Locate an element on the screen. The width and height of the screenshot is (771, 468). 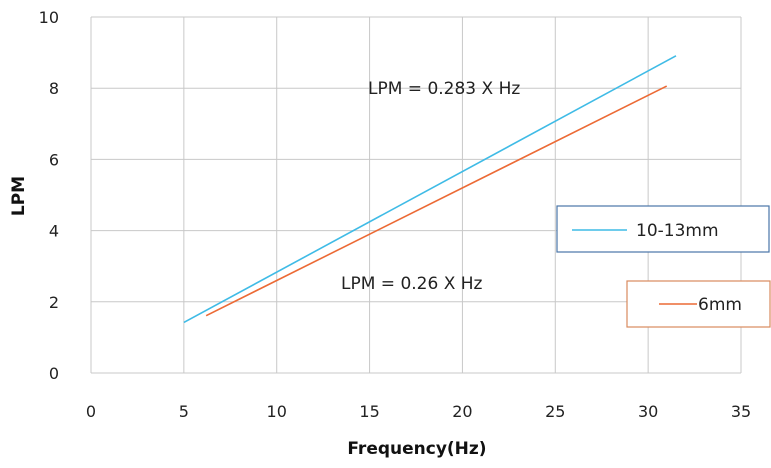
legend-item-6mm: 6mm is located at coordinates (698, 304).